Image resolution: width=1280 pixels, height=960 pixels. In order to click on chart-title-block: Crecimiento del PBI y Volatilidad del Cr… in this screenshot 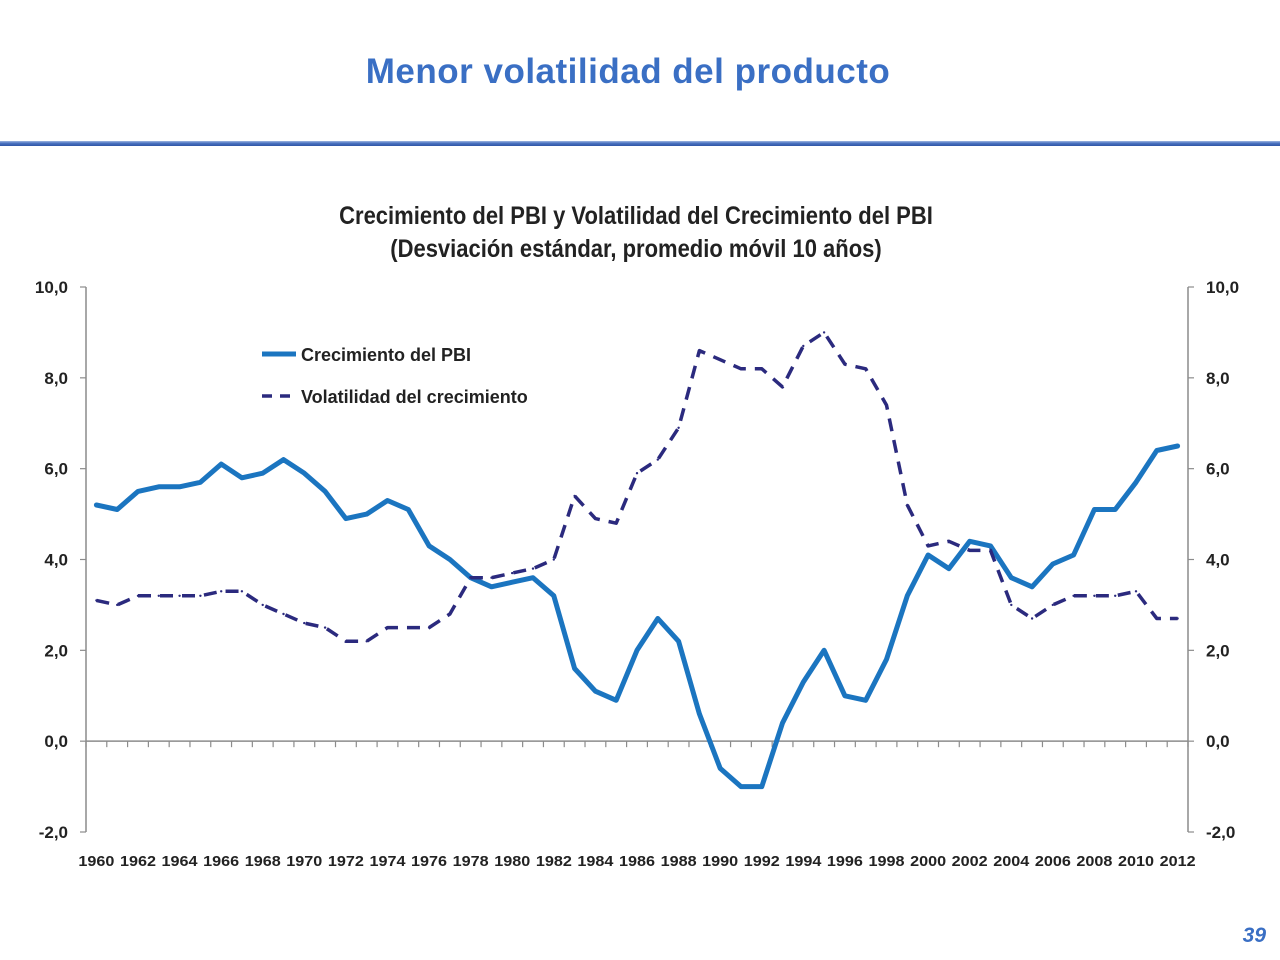, I will do `click(635, 233)`.